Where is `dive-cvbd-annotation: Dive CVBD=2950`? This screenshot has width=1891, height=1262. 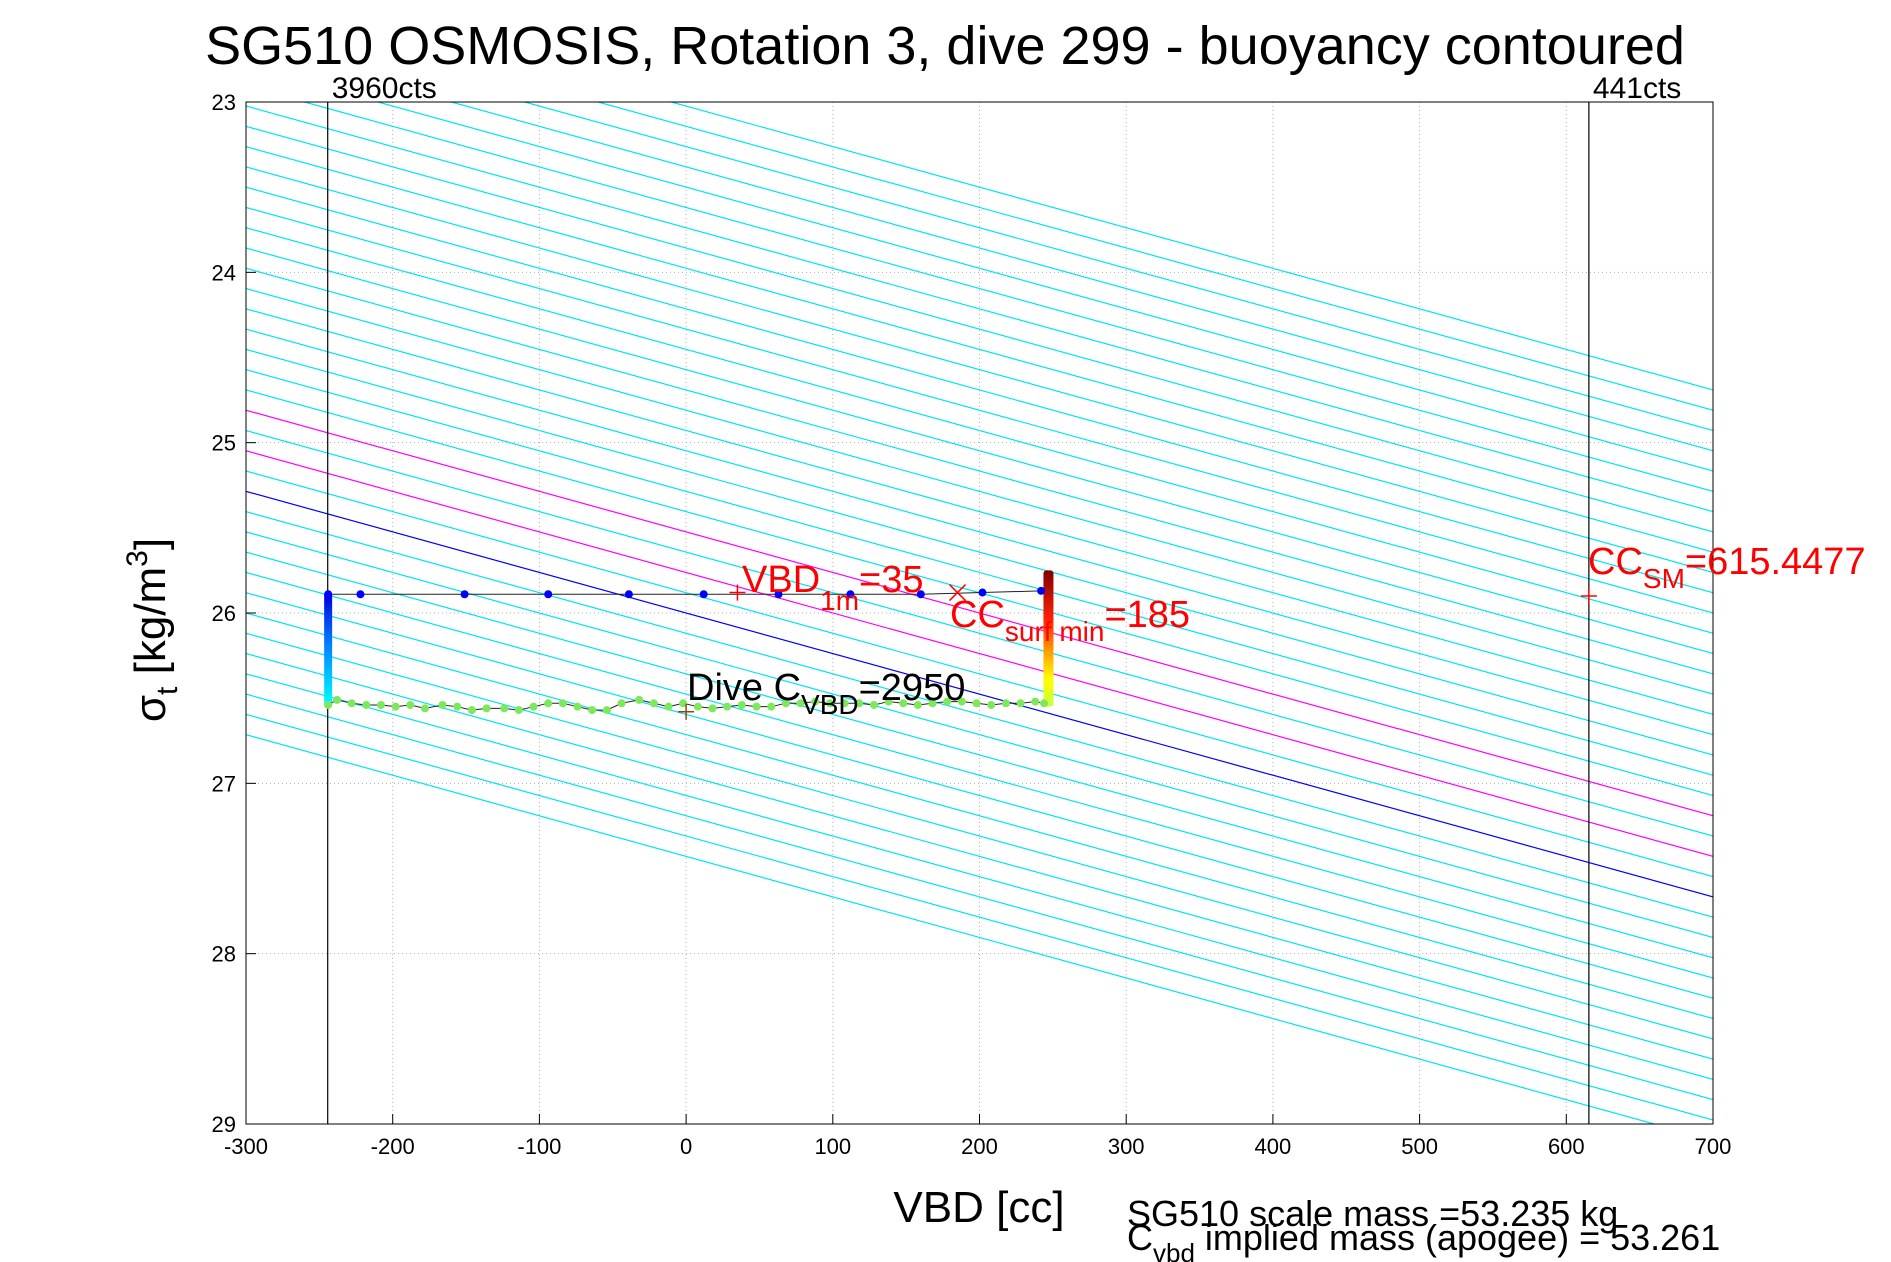
dive-cvbd-annotation: Dive CVBD=2950 is located at coordinates (826, 693).